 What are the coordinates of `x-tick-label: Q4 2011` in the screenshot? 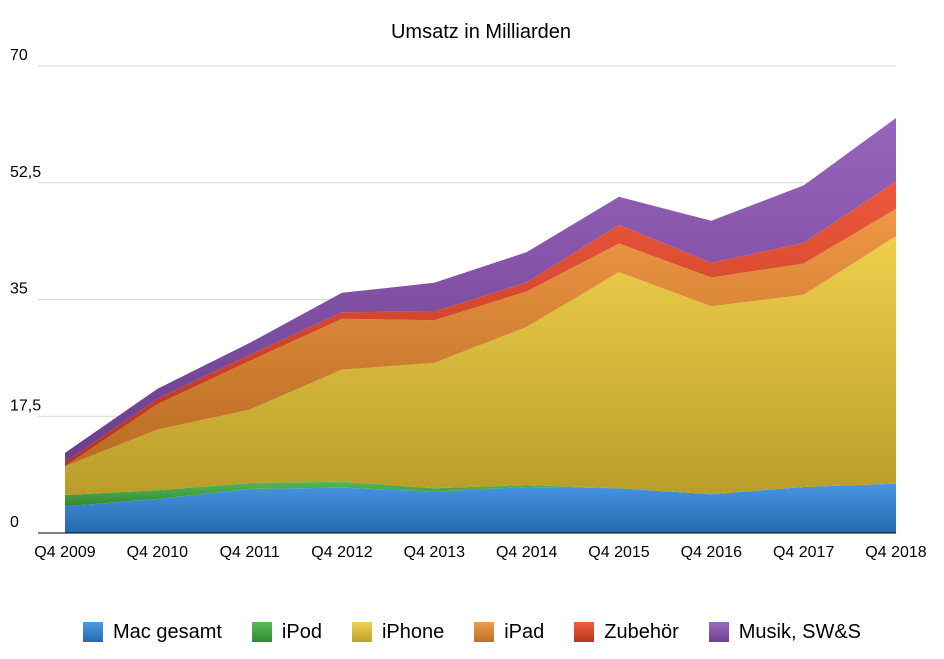 It's located at (250, 552).